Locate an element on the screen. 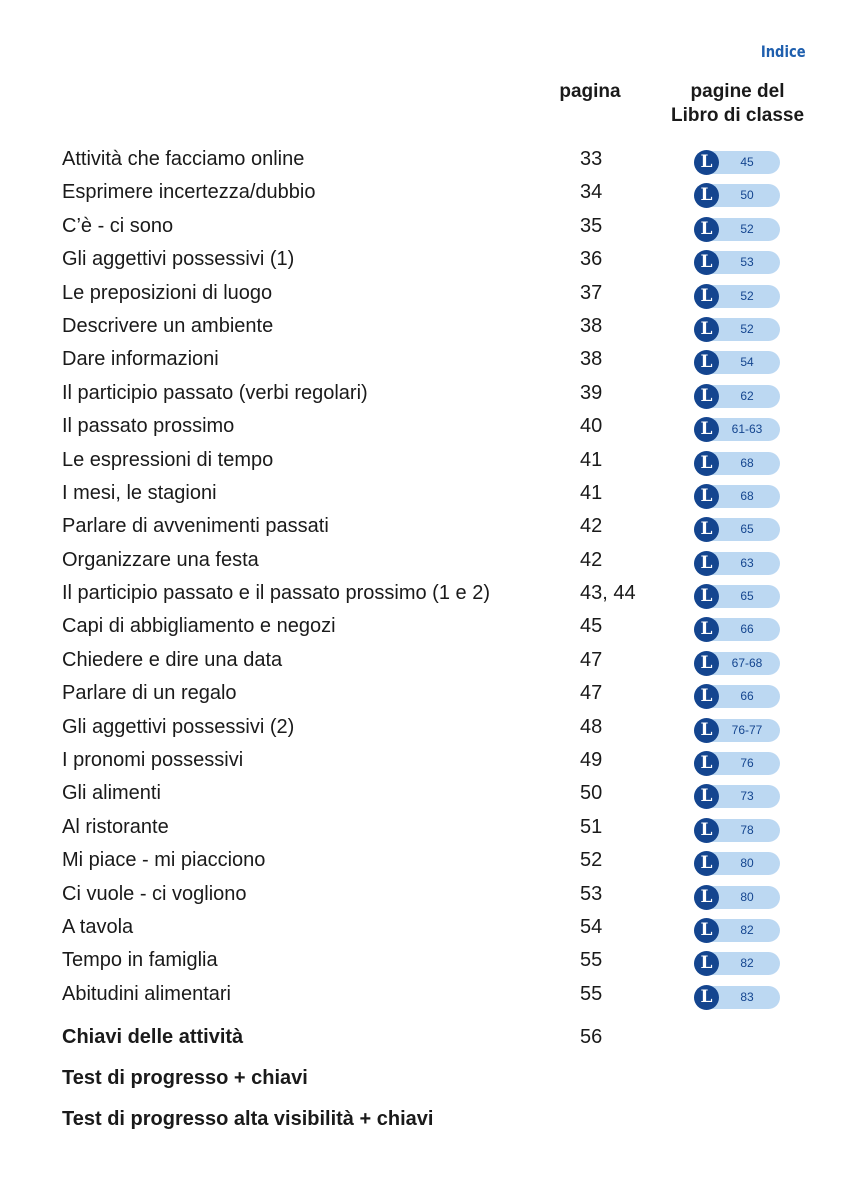 The image size is (868, 1200). libro-page-number: 65 is located at coordinates (747, 596).